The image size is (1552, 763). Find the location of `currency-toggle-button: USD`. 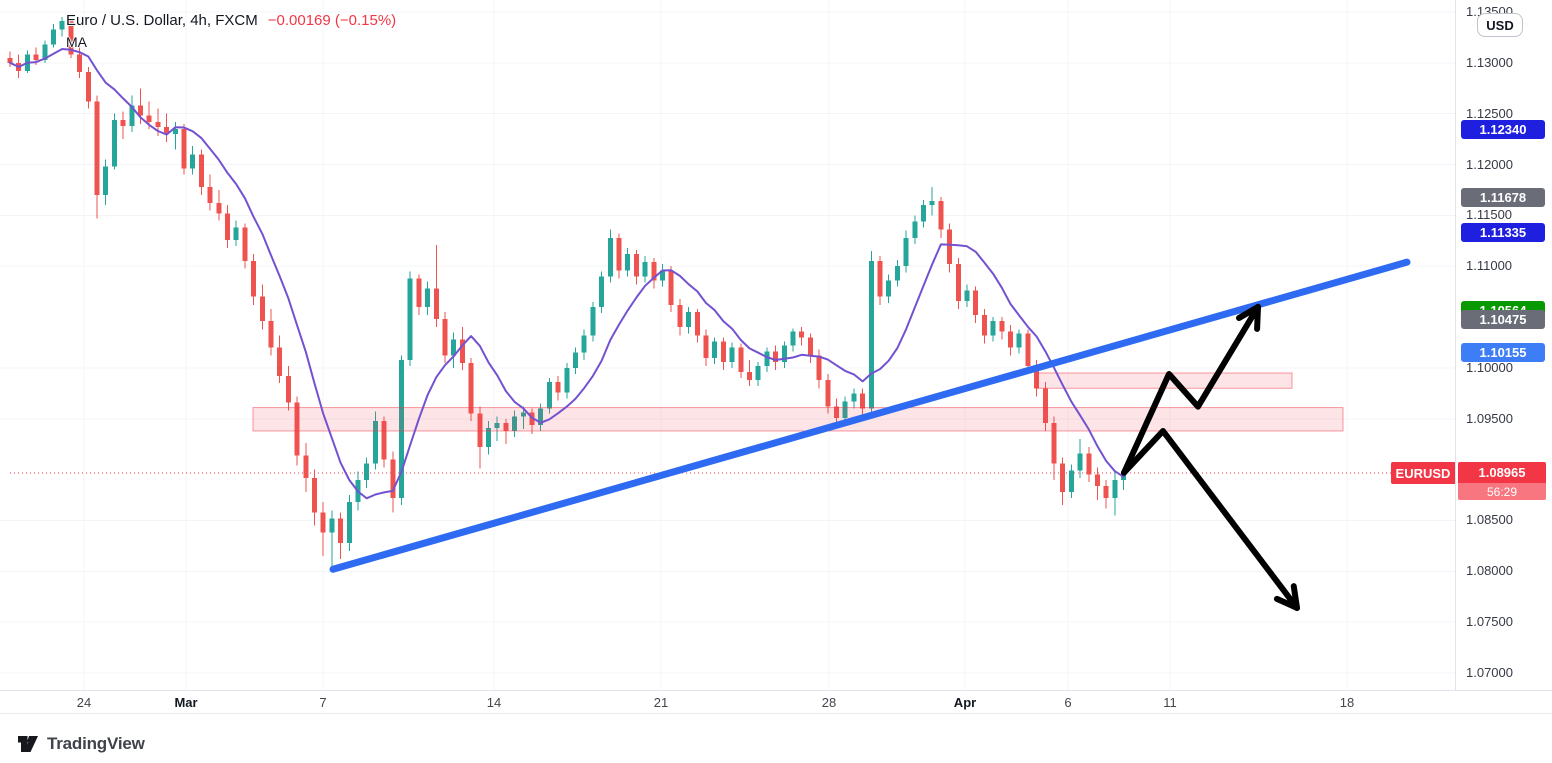

currency-toggle-button: USD is located at coordinates (1500, 25).